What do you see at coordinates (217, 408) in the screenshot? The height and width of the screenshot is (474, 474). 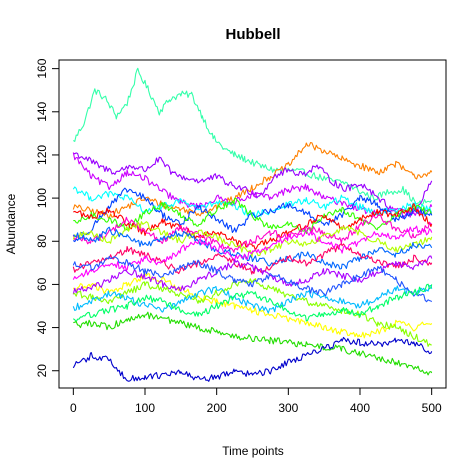 I see `x-tick-label: 200` at bounding box center [217, 408].